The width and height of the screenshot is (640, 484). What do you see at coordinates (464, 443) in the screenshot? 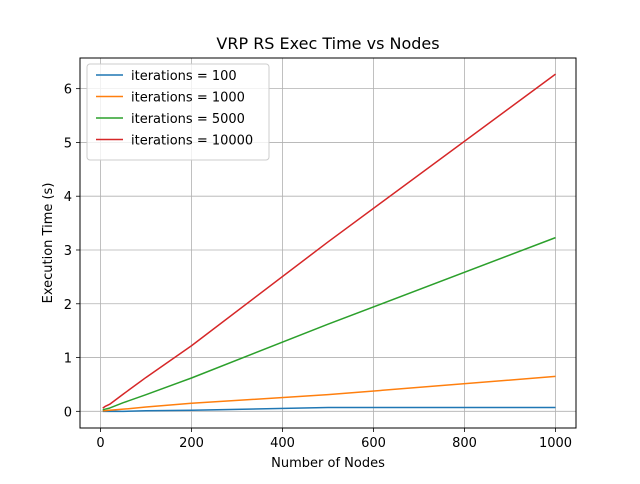
I see `x-tick-label: 800` at bounding box center [464, 443].